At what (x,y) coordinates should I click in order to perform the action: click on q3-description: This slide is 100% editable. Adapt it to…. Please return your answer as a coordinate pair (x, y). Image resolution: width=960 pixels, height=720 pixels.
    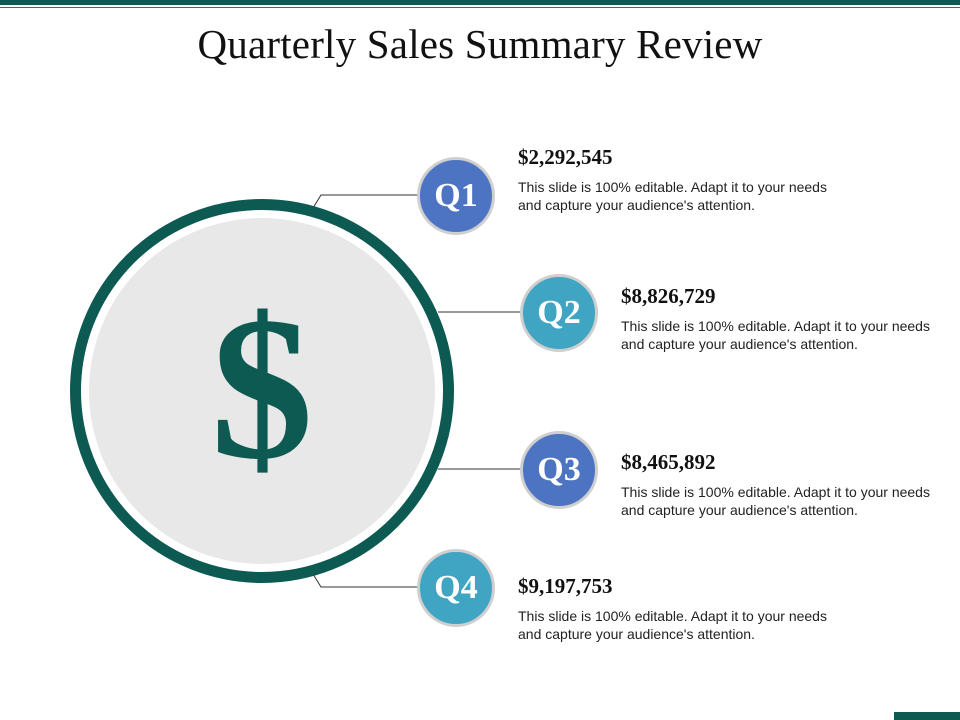
    Looking at the image, I should click on (775, 501).